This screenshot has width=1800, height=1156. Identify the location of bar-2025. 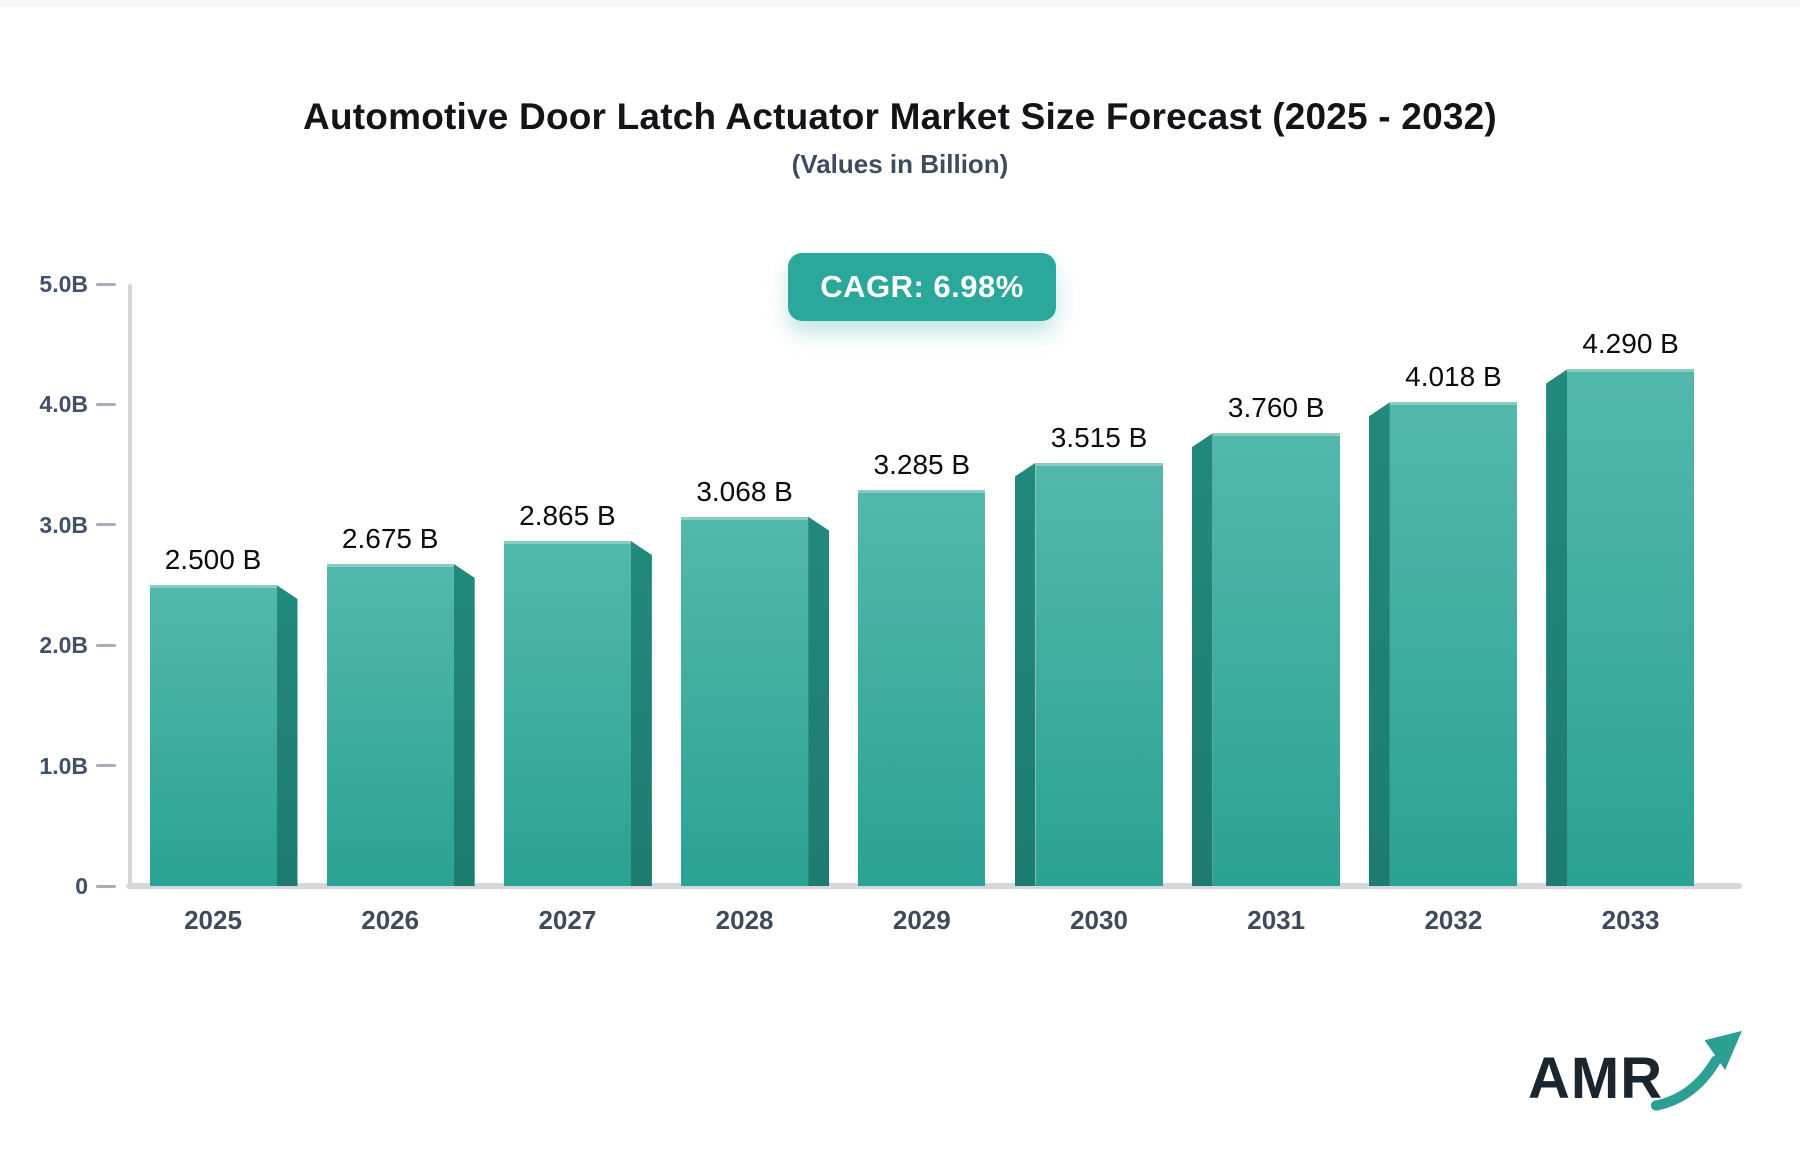
(213, 735).